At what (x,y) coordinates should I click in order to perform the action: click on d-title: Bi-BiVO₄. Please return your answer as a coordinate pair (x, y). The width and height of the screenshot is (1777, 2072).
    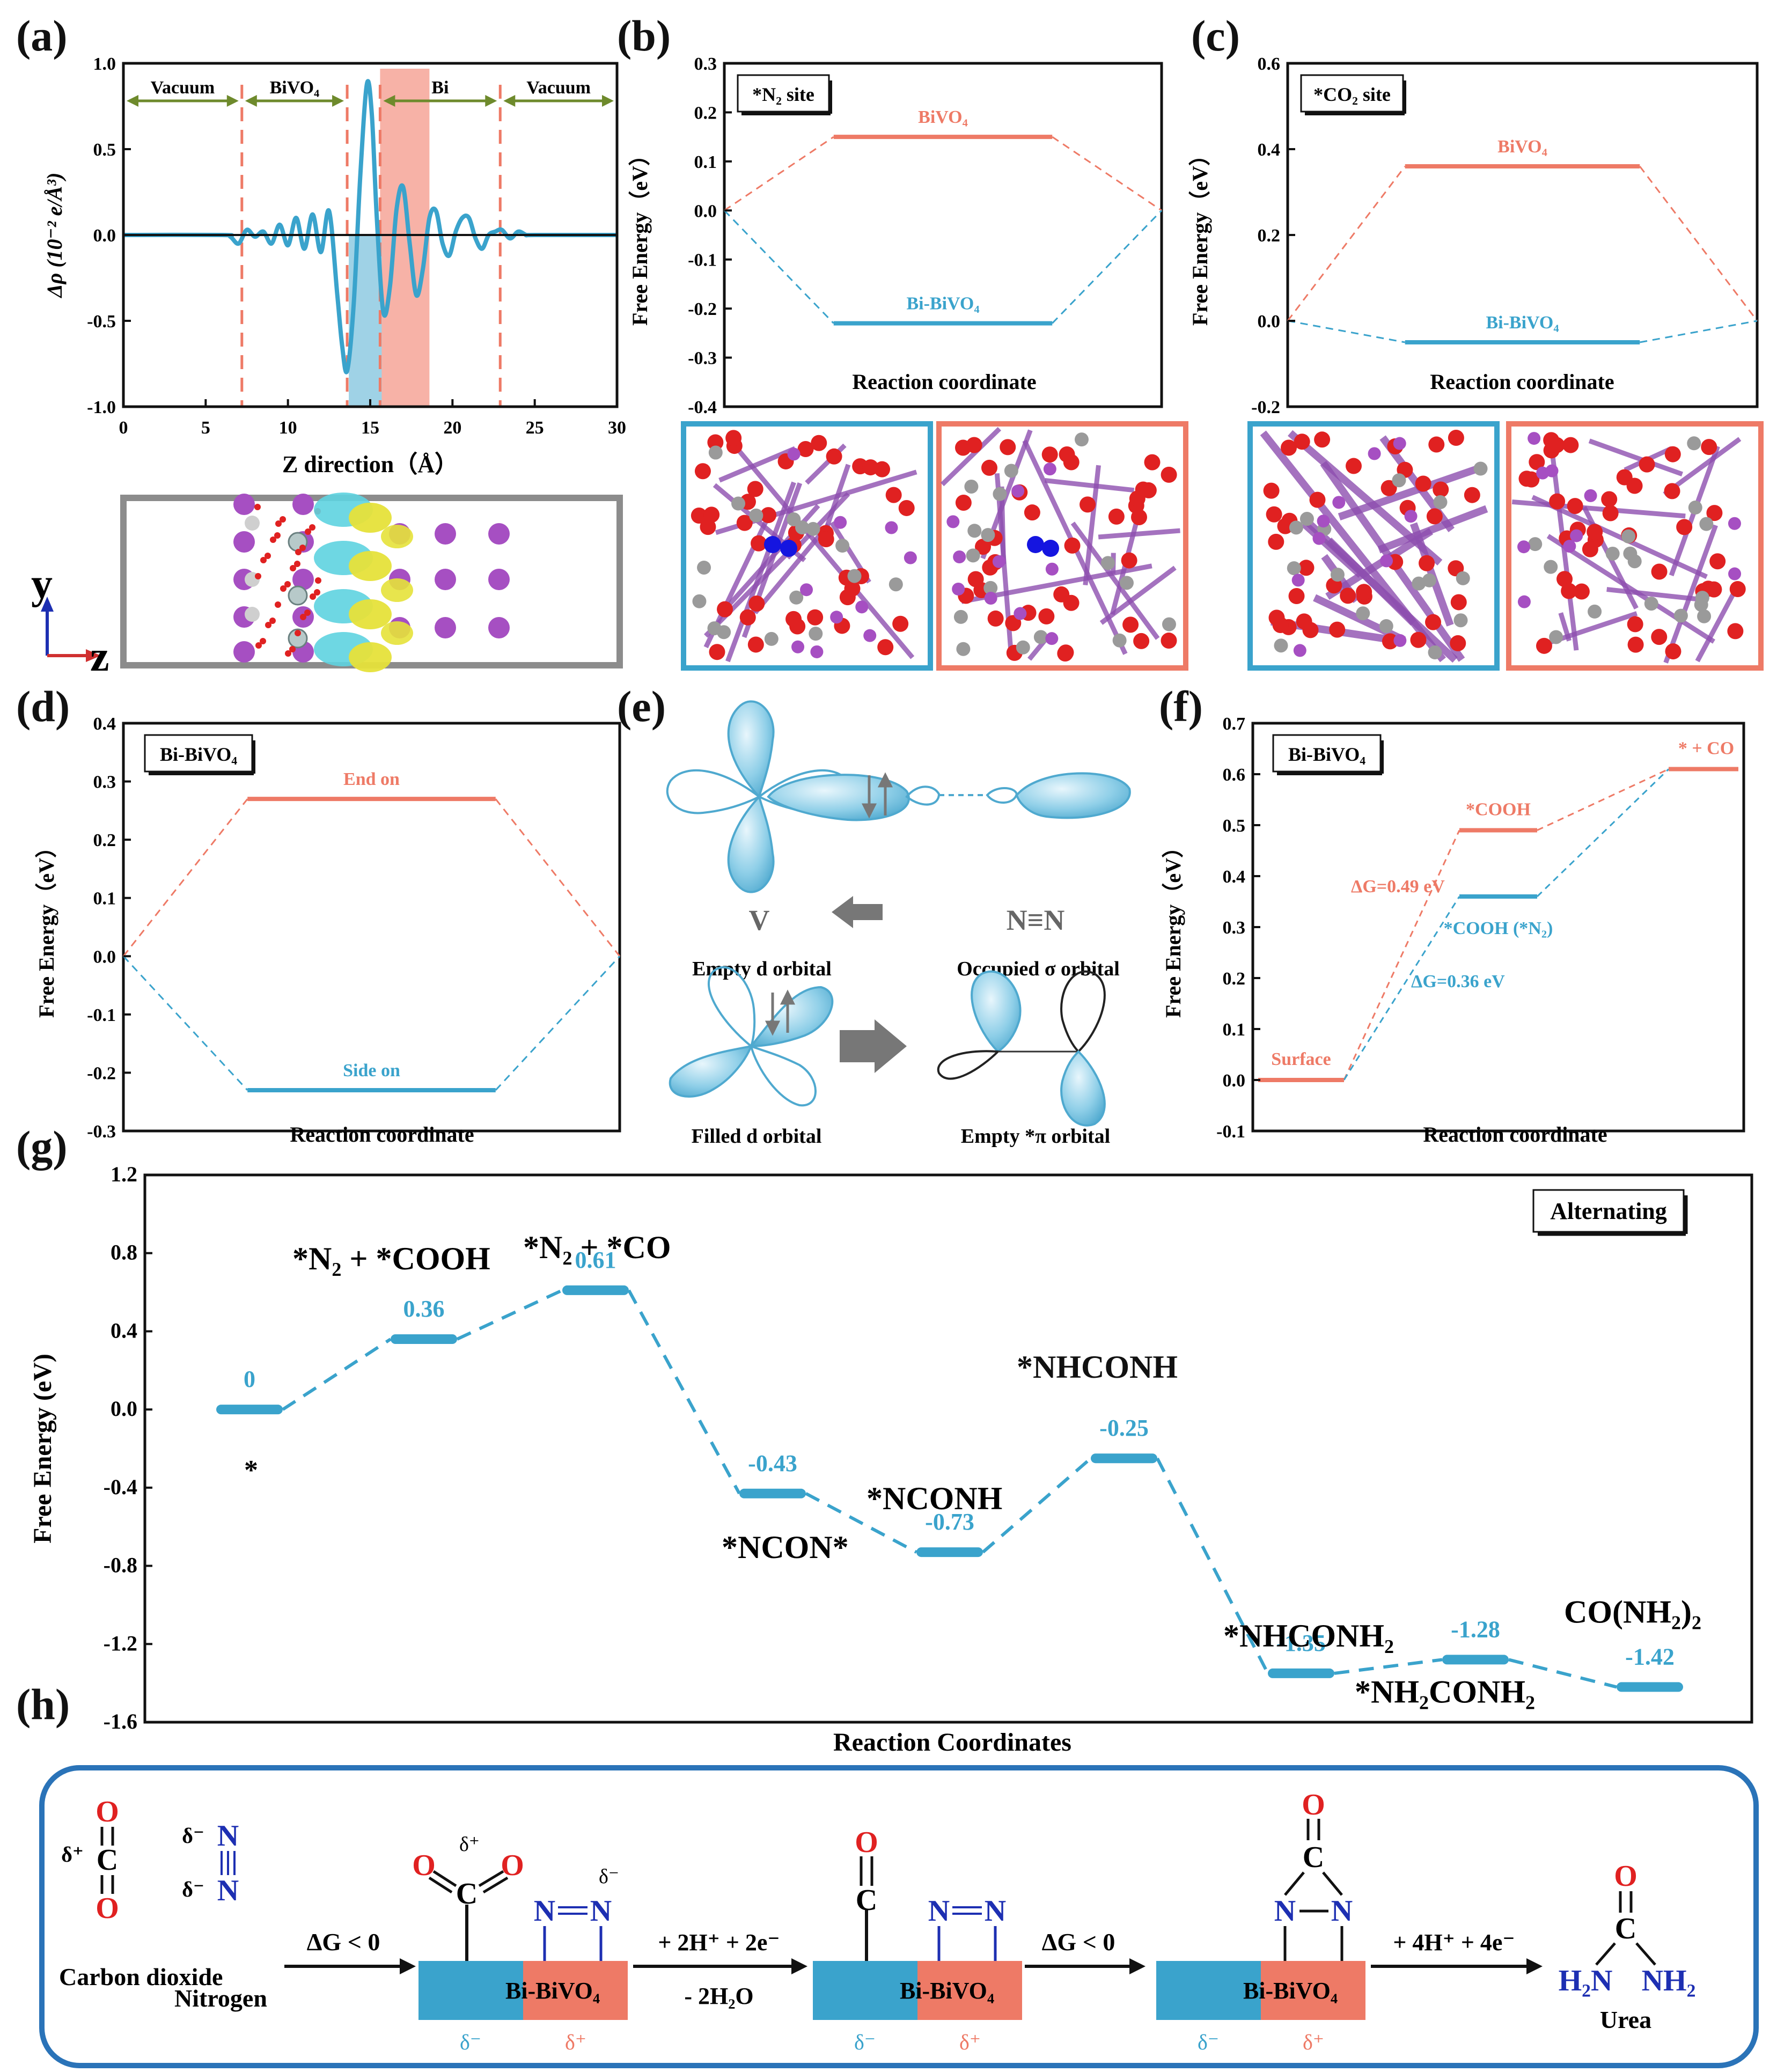
    Looking at the image, I should click on (198, 754).